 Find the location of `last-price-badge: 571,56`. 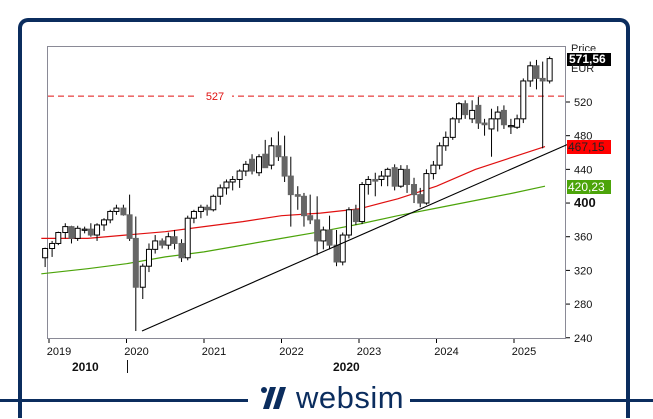

last-price-badge: 571,56 is located at coordinates (589, 59).